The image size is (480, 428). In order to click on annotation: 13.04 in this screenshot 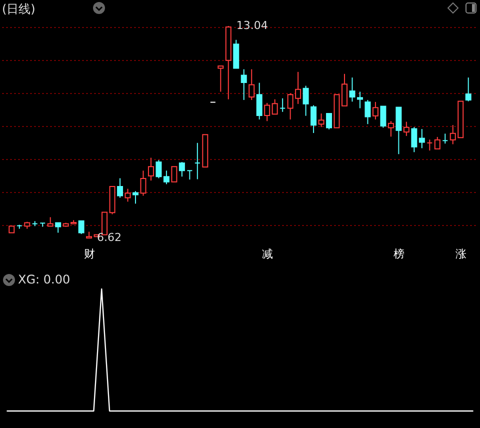, I will do `click(252, 25)`.